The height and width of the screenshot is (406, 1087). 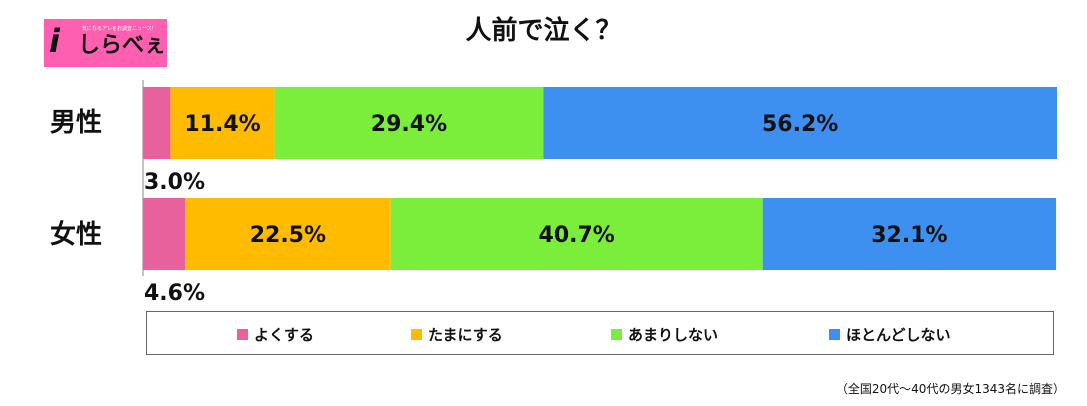 I want to click on row-label-female: 女性, so click(x=76, y=235).